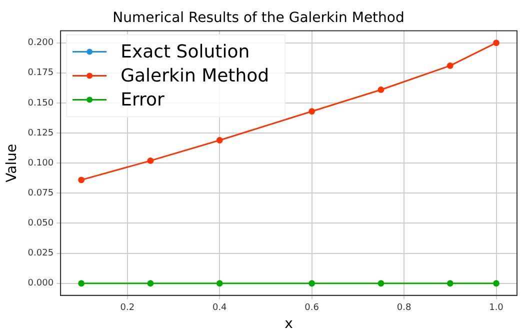 The width and height of the screenshot is (531, 333). What do you see at coordinates (195, 75) in the screenshot?
I see `legend-label: Galerkin Method` at bounding box center [195, 75].